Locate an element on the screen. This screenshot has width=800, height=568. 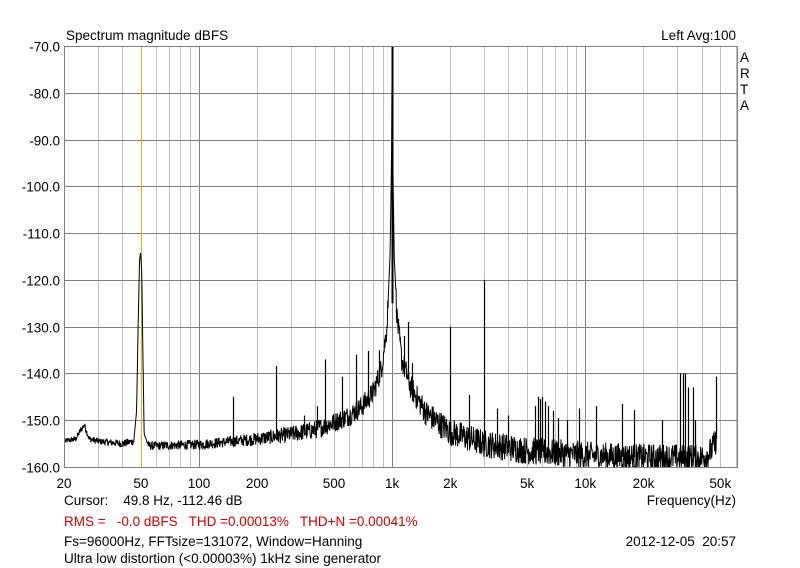
y-tick-label: -140.0 is located at coordinates (41, 374).